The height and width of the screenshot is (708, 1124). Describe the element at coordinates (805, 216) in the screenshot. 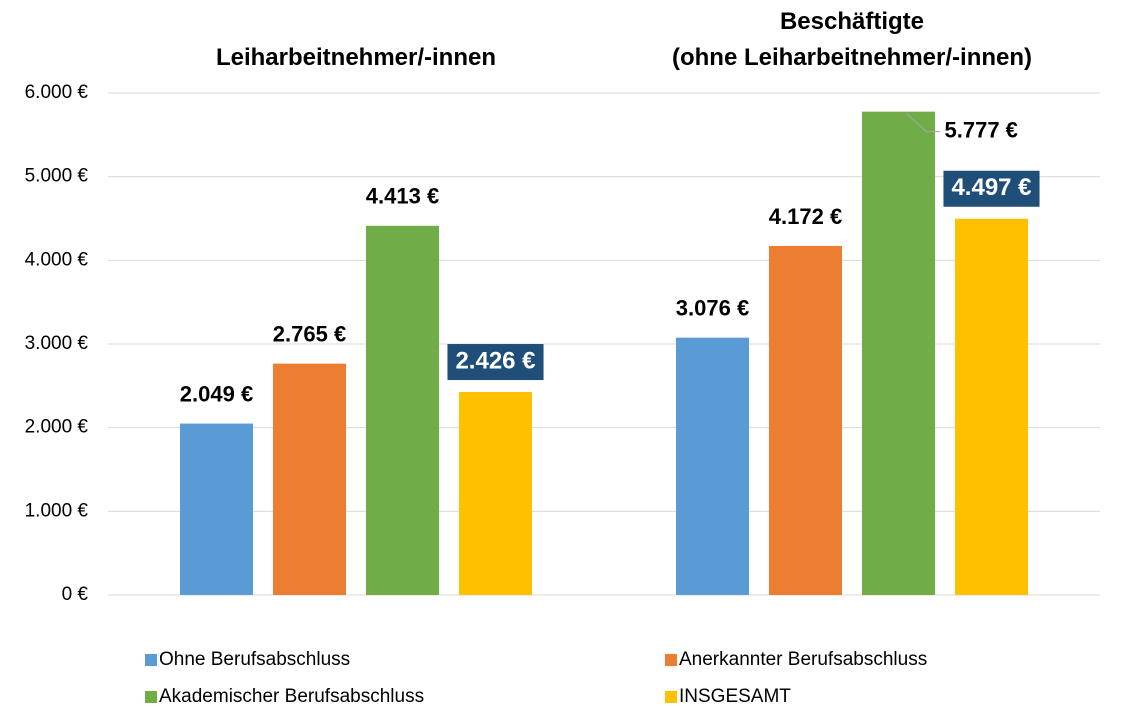

I see `value-label: 4.172 €` at that location.